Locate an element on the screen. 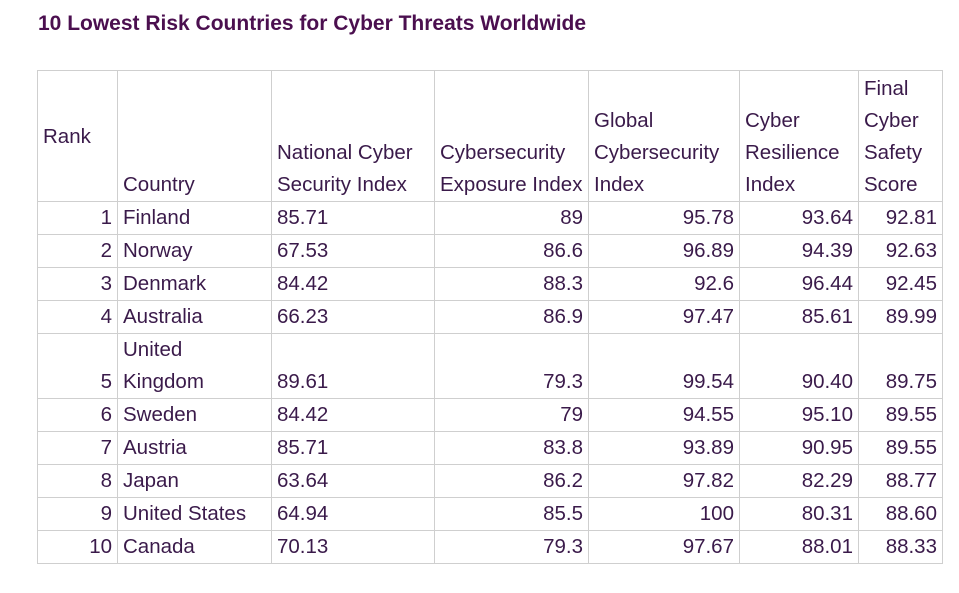 This screenshot has height=593, width=959. global-cybersecurity-index-cell: 99.54 is located at coordinates (664, 366).